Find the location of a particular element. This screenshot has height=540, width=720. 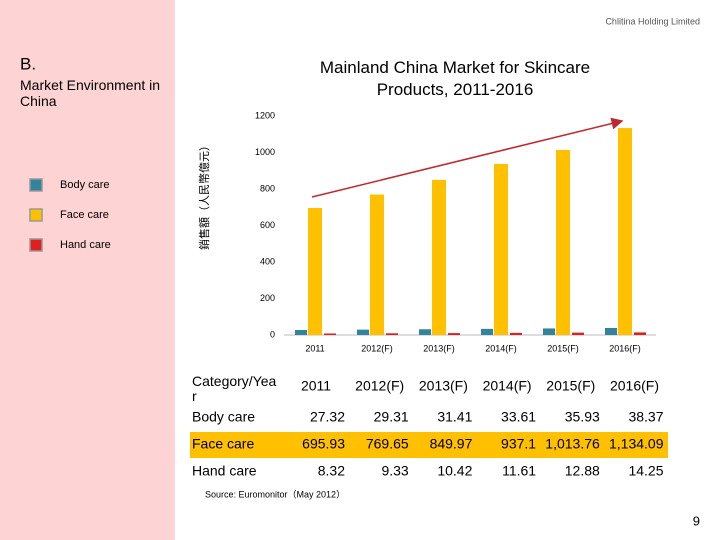

section-label: B. is located at coordinates (28, 63).